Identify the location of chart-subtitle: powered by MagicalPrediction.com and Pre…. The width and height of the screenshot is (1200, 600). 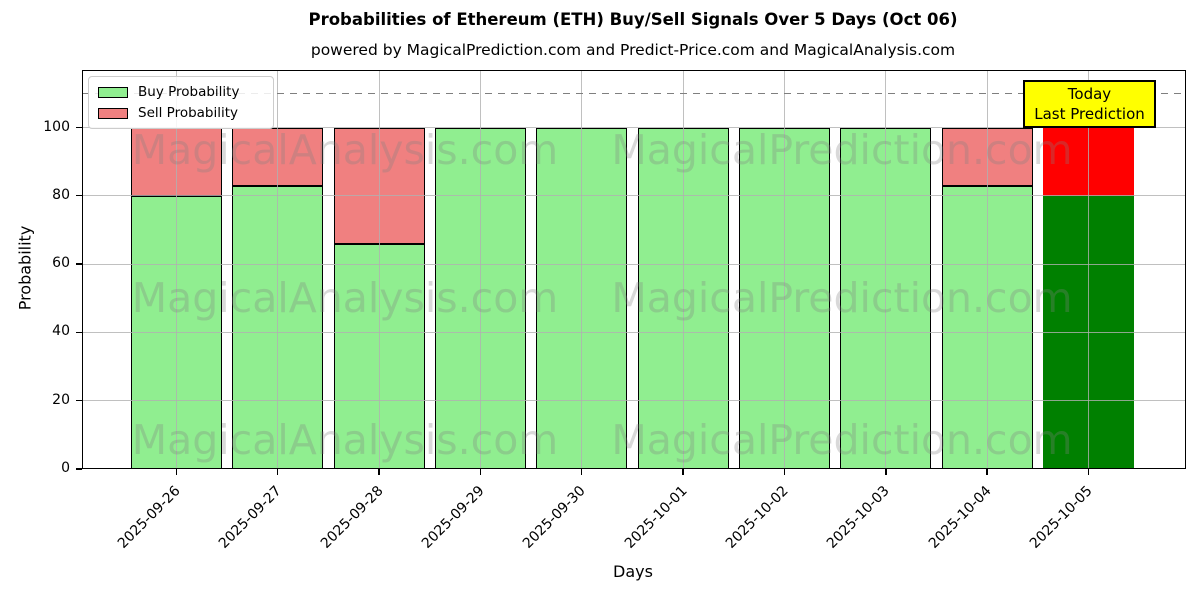
(633, 50).